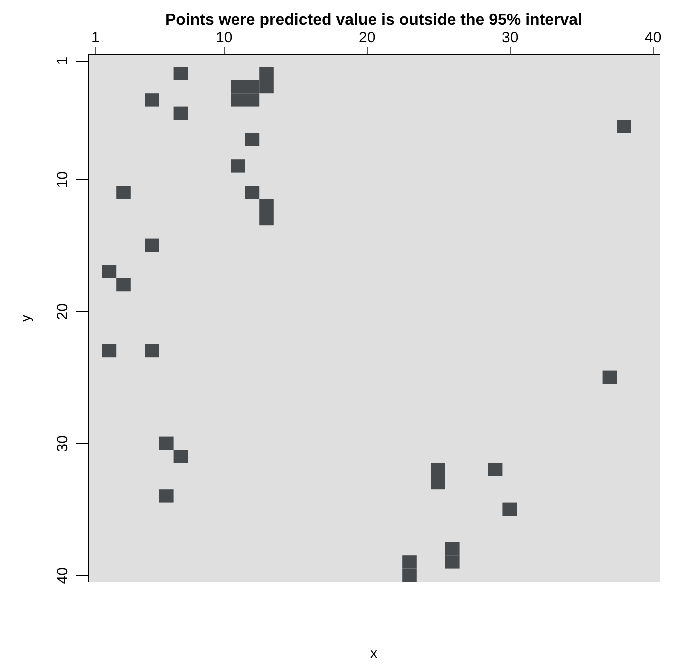 The width and height of the screenshot is (674, 666). I want to click on x-tick-label: 40, so click(653, 38).